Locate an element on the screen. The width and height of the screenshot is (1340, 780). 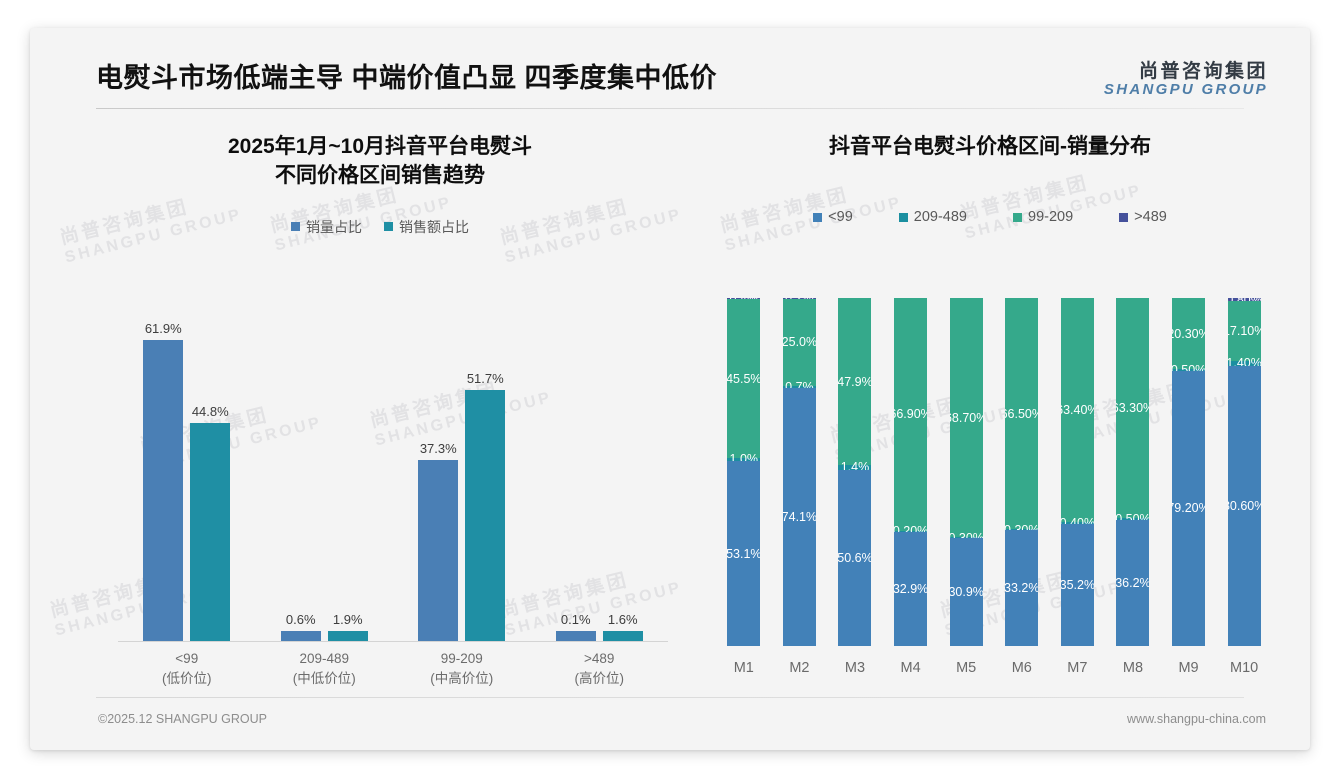
stack-segment: 66.90% is located at coordinates (911, 414).